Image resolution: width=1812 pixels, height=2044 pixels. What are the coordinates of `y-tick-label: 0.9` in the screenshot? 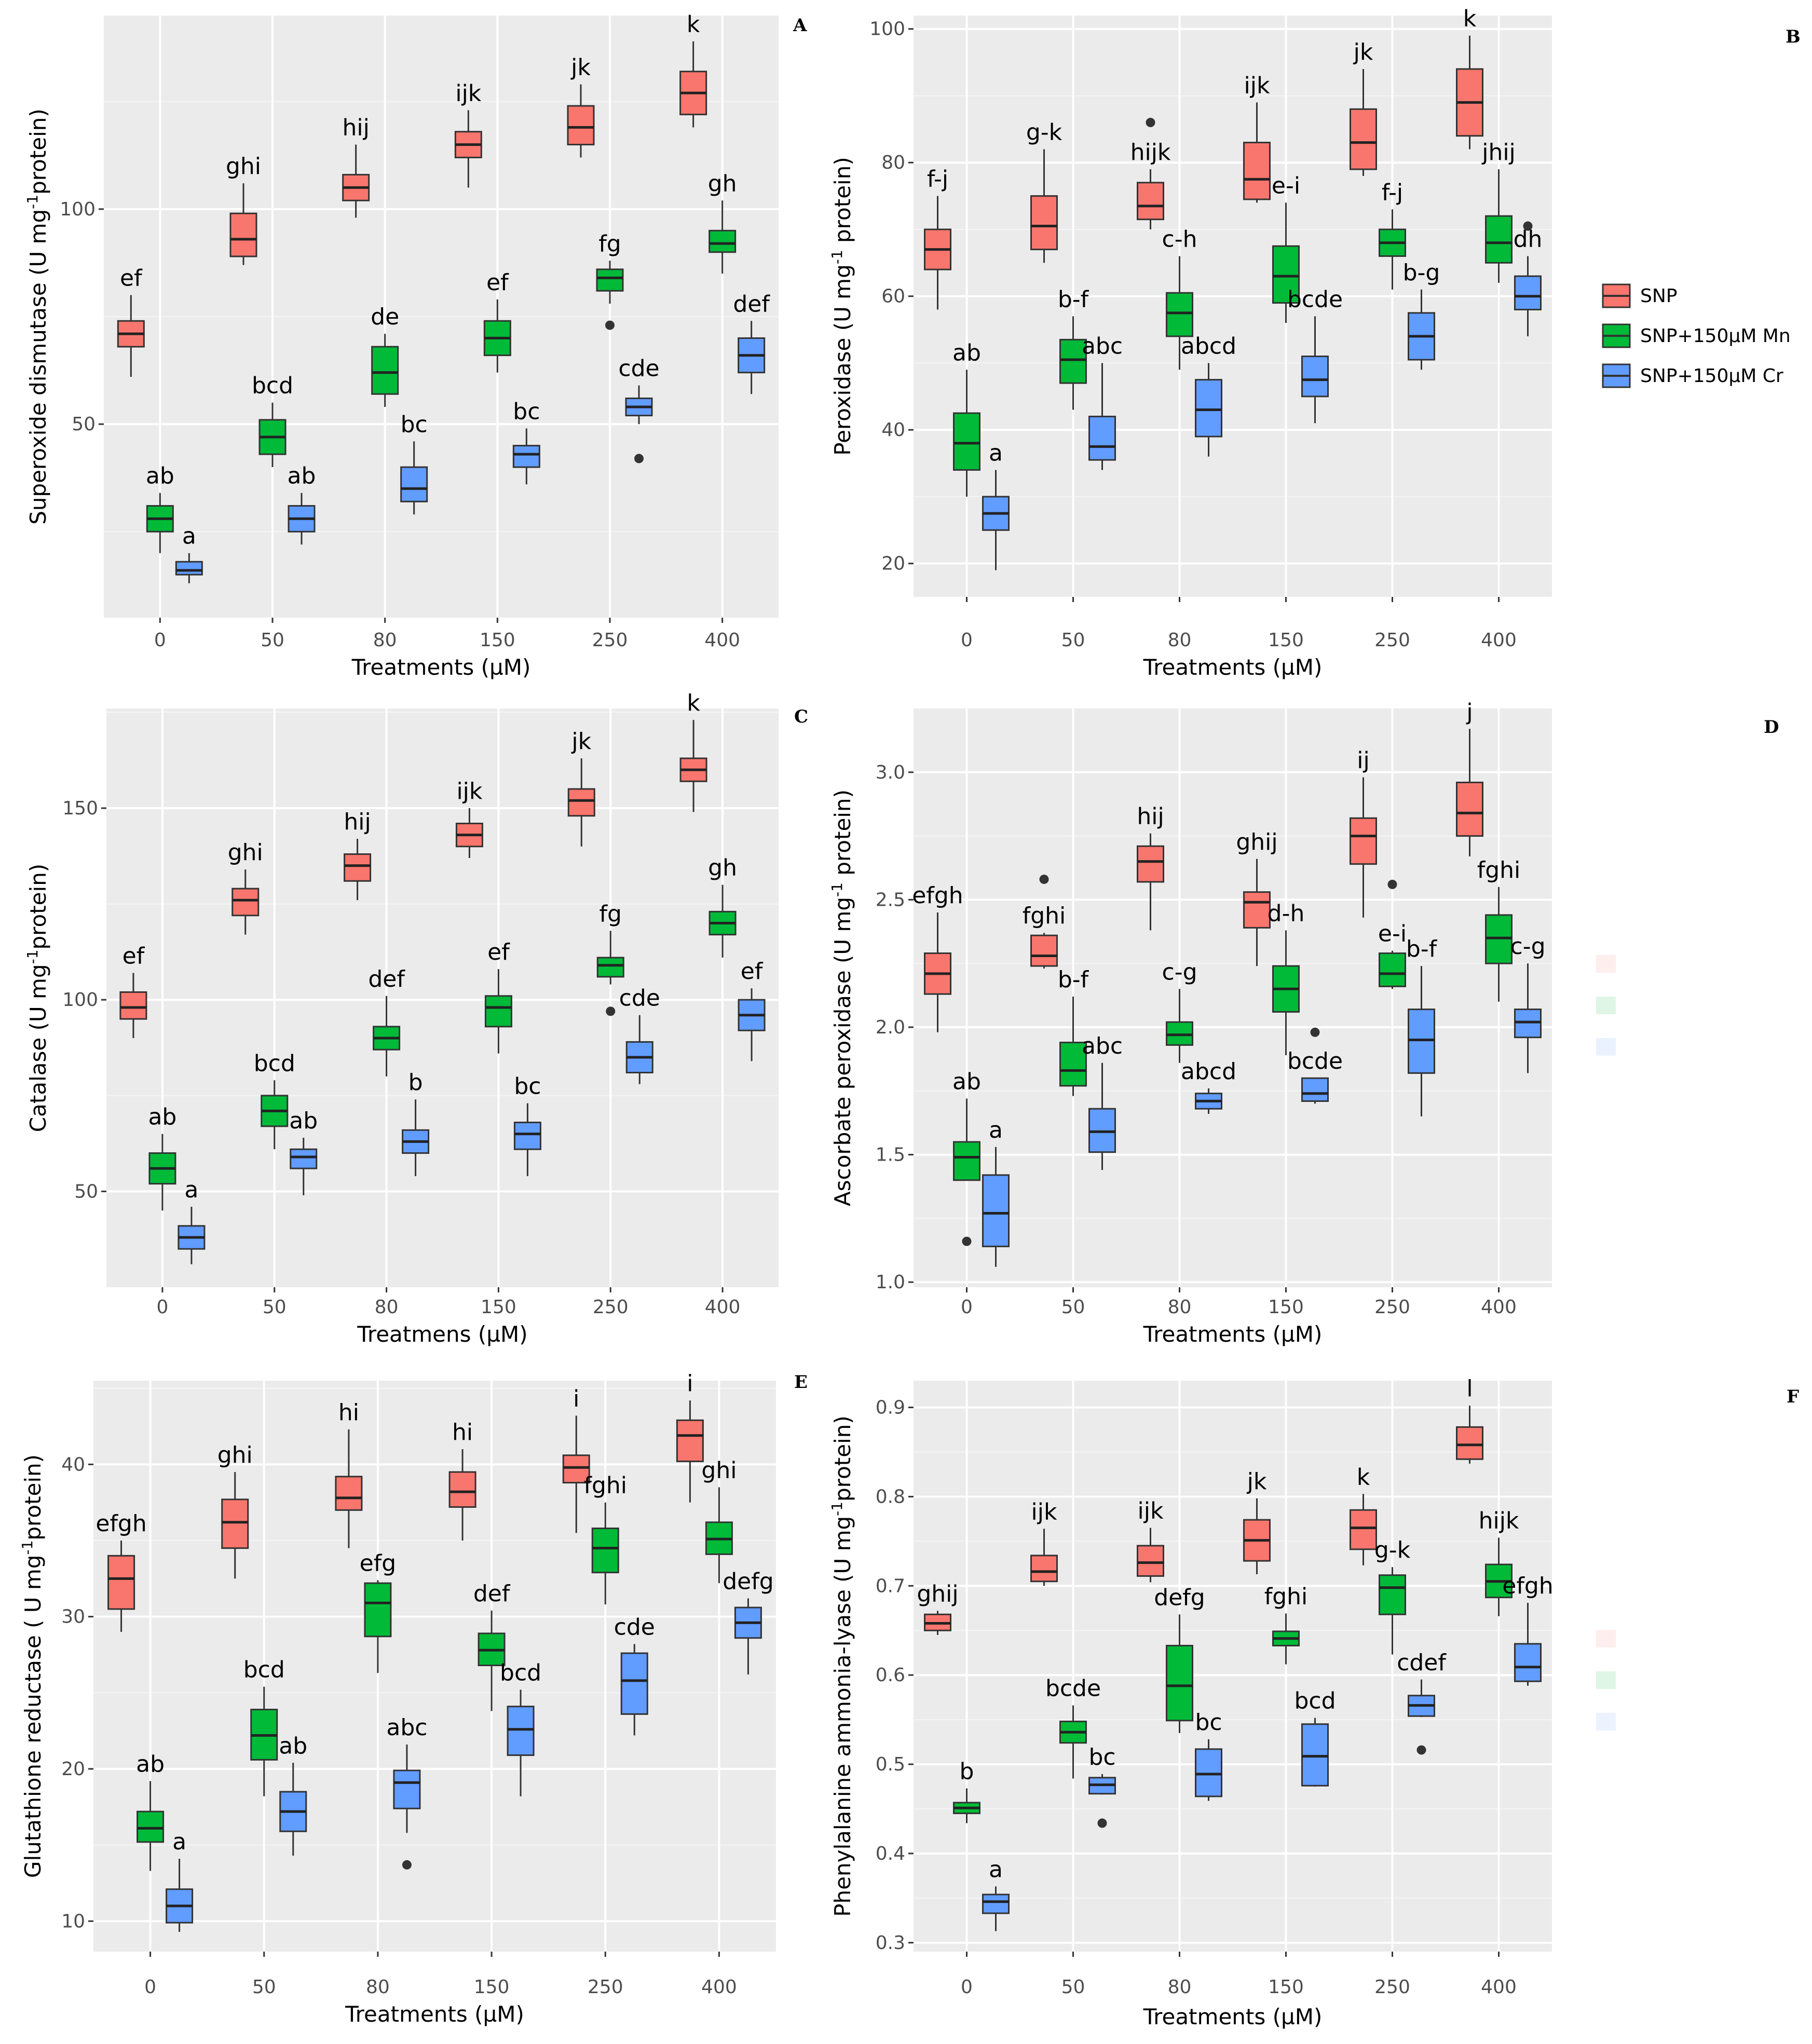 It's located at (890, 1408).